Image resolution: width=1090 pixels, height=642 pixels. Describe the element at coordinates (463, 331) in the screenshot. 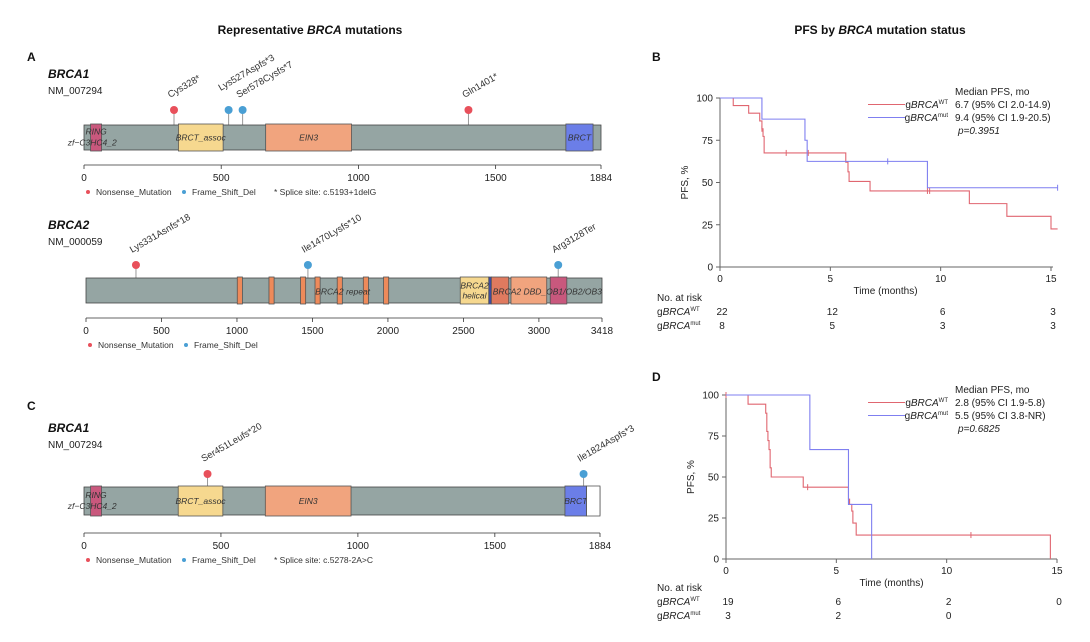

I see `axis-tick-label: 2500` at that location.